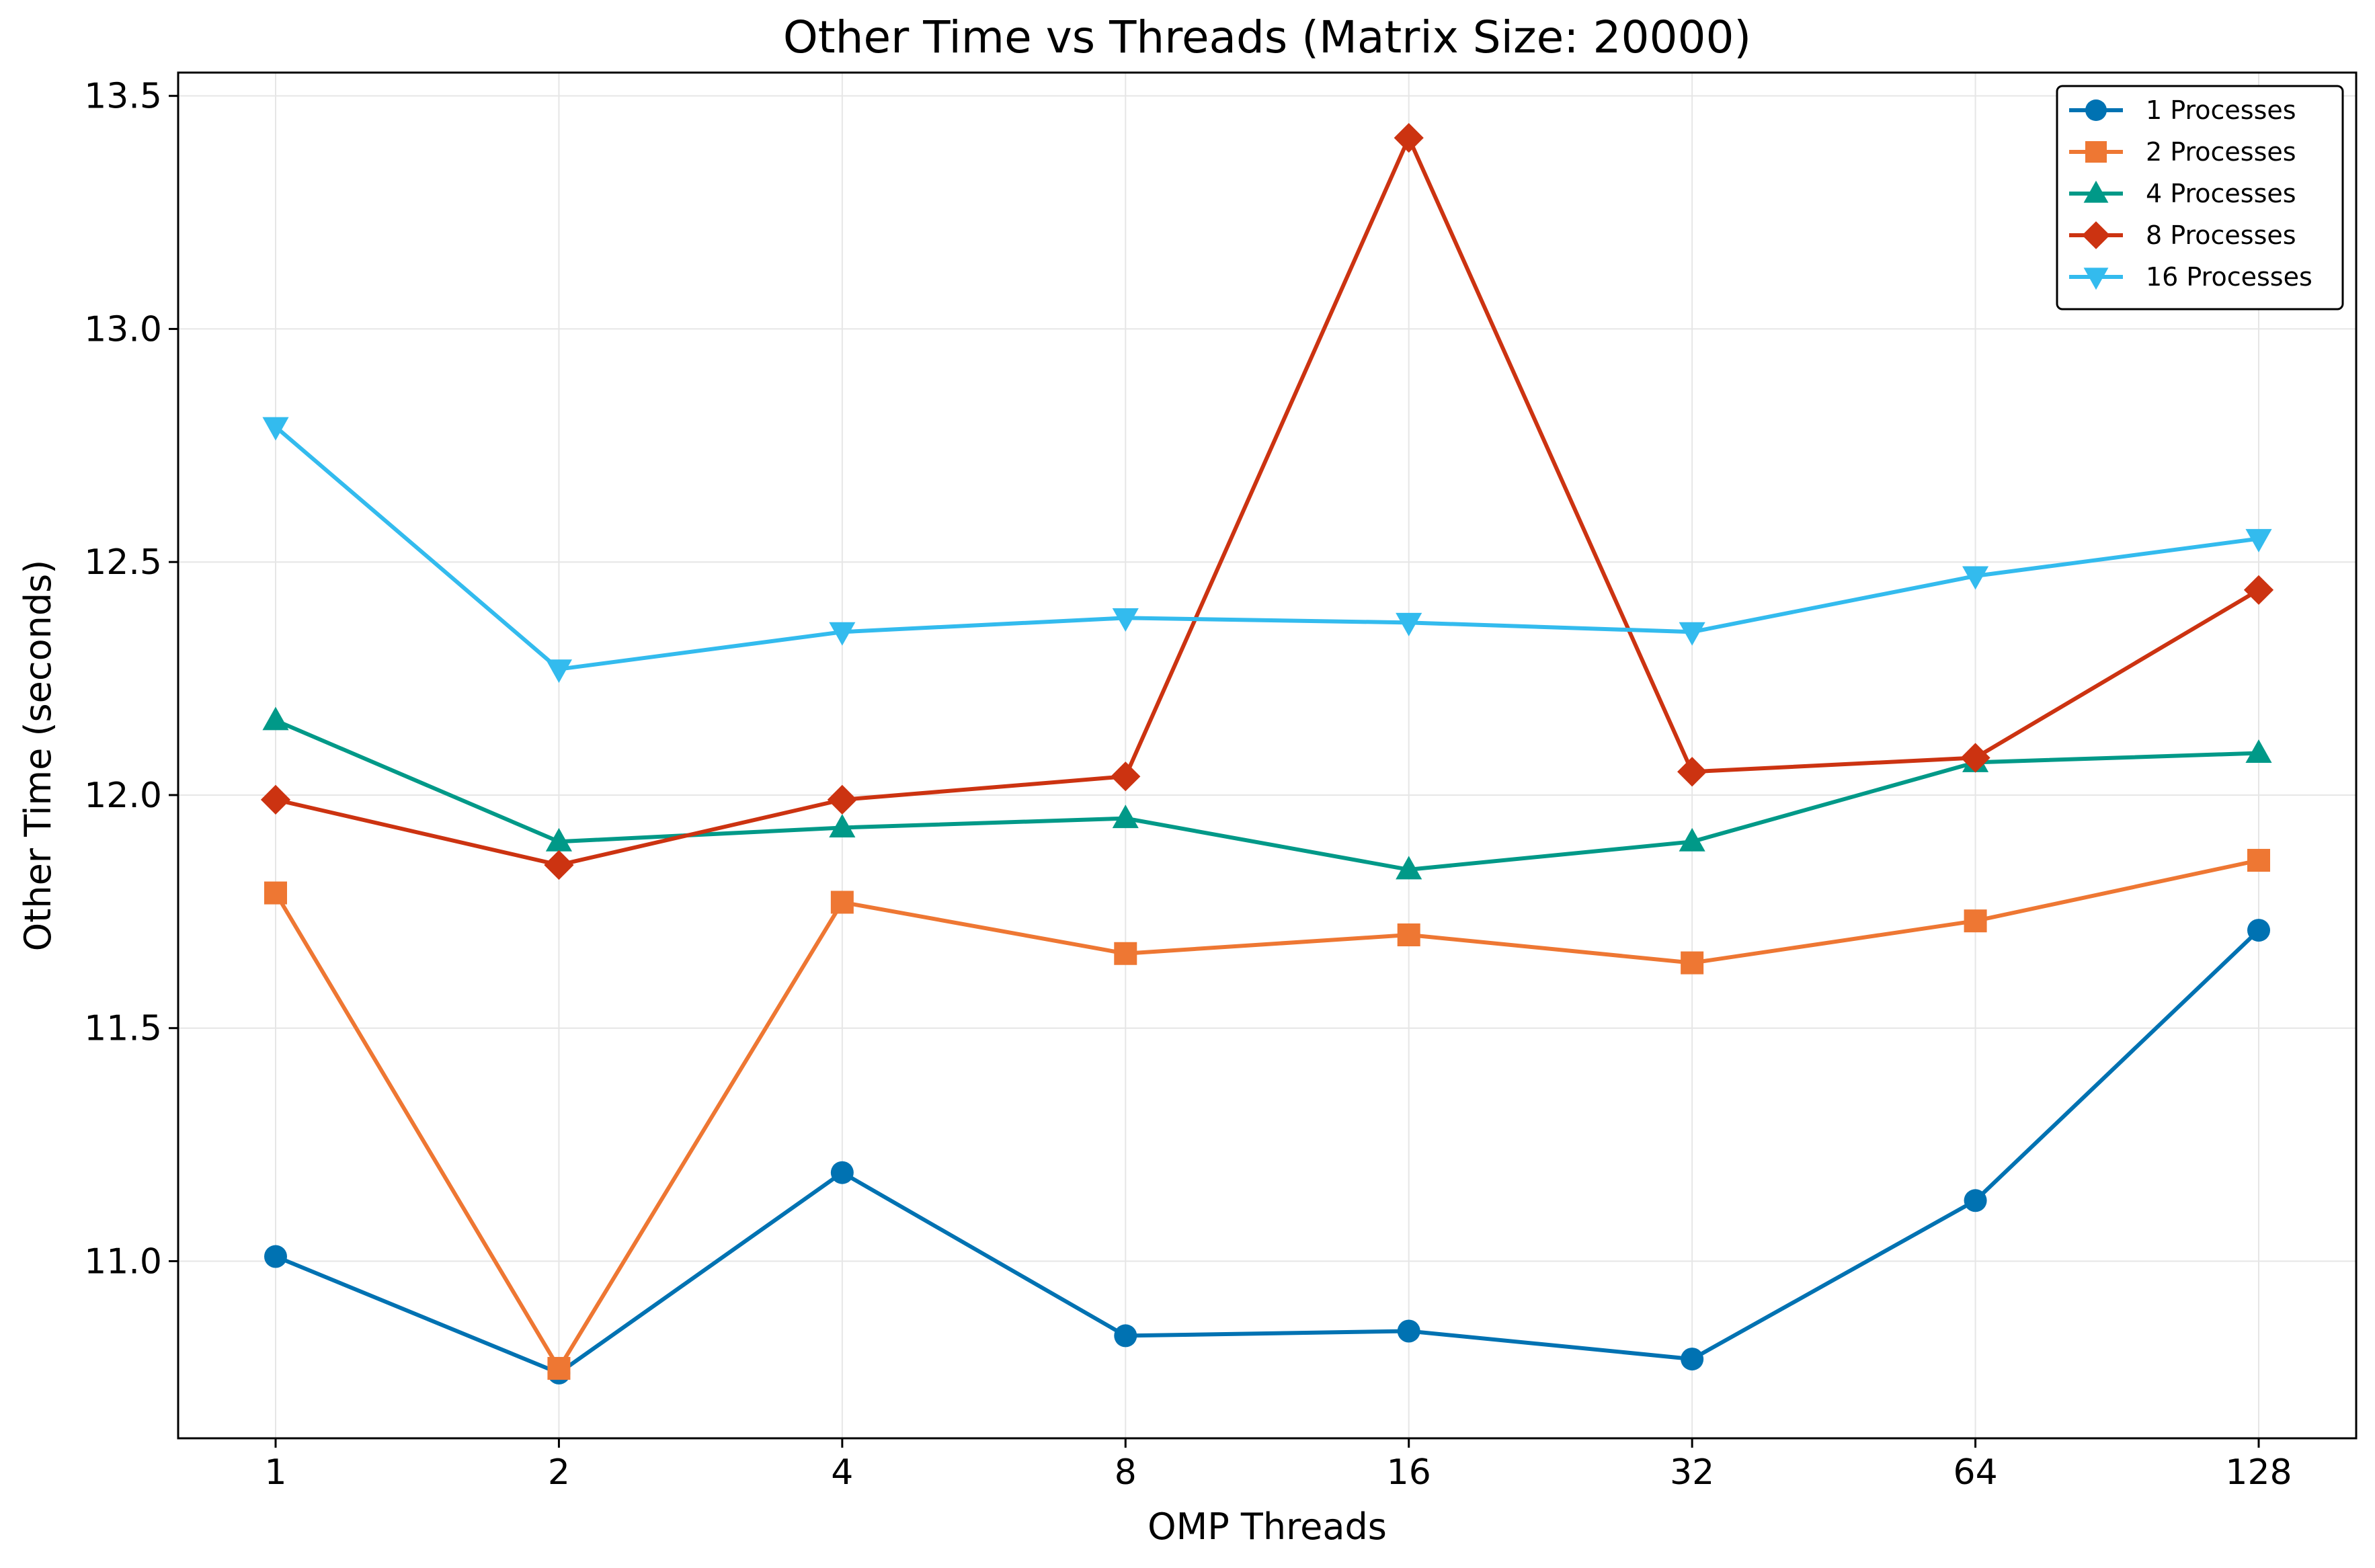 The height and width of the screenshot is (1568, 2375). What do you see at coordinates (123, 562) in the screenshot?
I see `y-tick-label: 12.5` at bounding box center [123, 562].